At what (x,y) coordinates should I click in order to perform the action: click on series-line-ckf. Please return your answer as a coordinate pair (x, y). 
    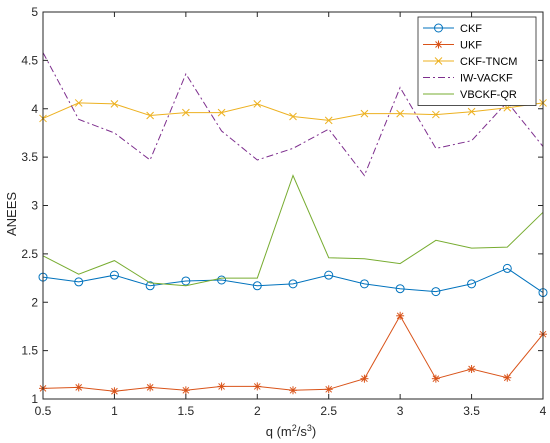
    Looking at the image, I should click on (293, 280).